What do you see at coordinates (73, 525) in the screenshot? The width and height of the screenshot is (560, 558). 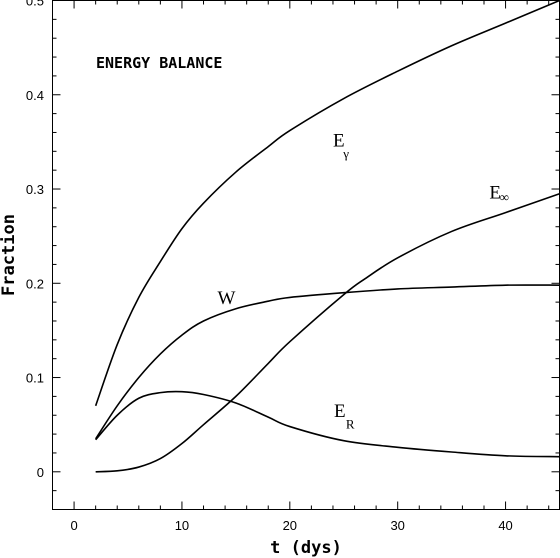 I see `x-tick-label: 0` at bounding box center [73, 525].